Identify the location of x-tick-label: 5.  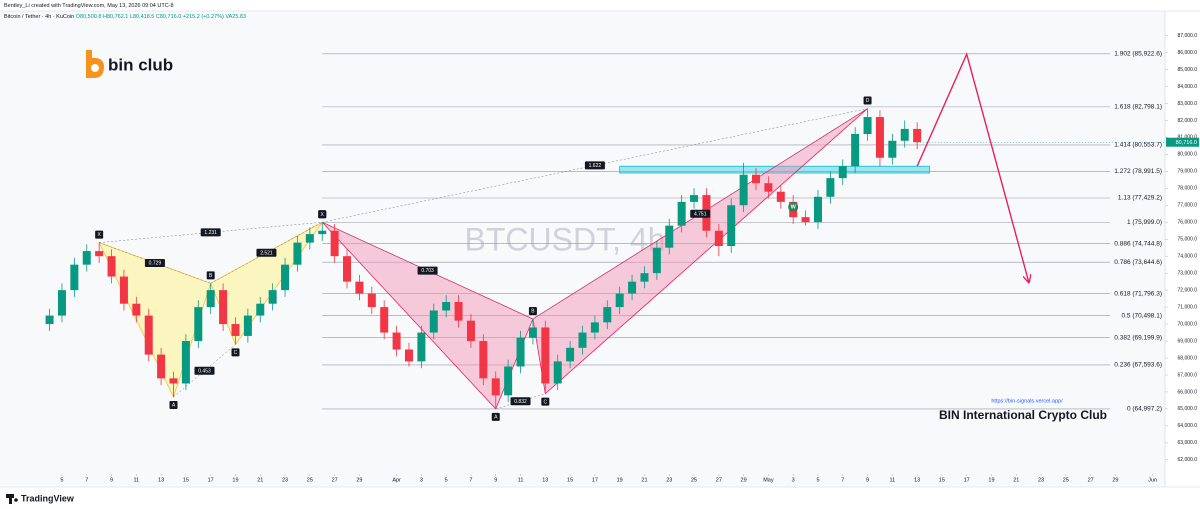
(61, 480).